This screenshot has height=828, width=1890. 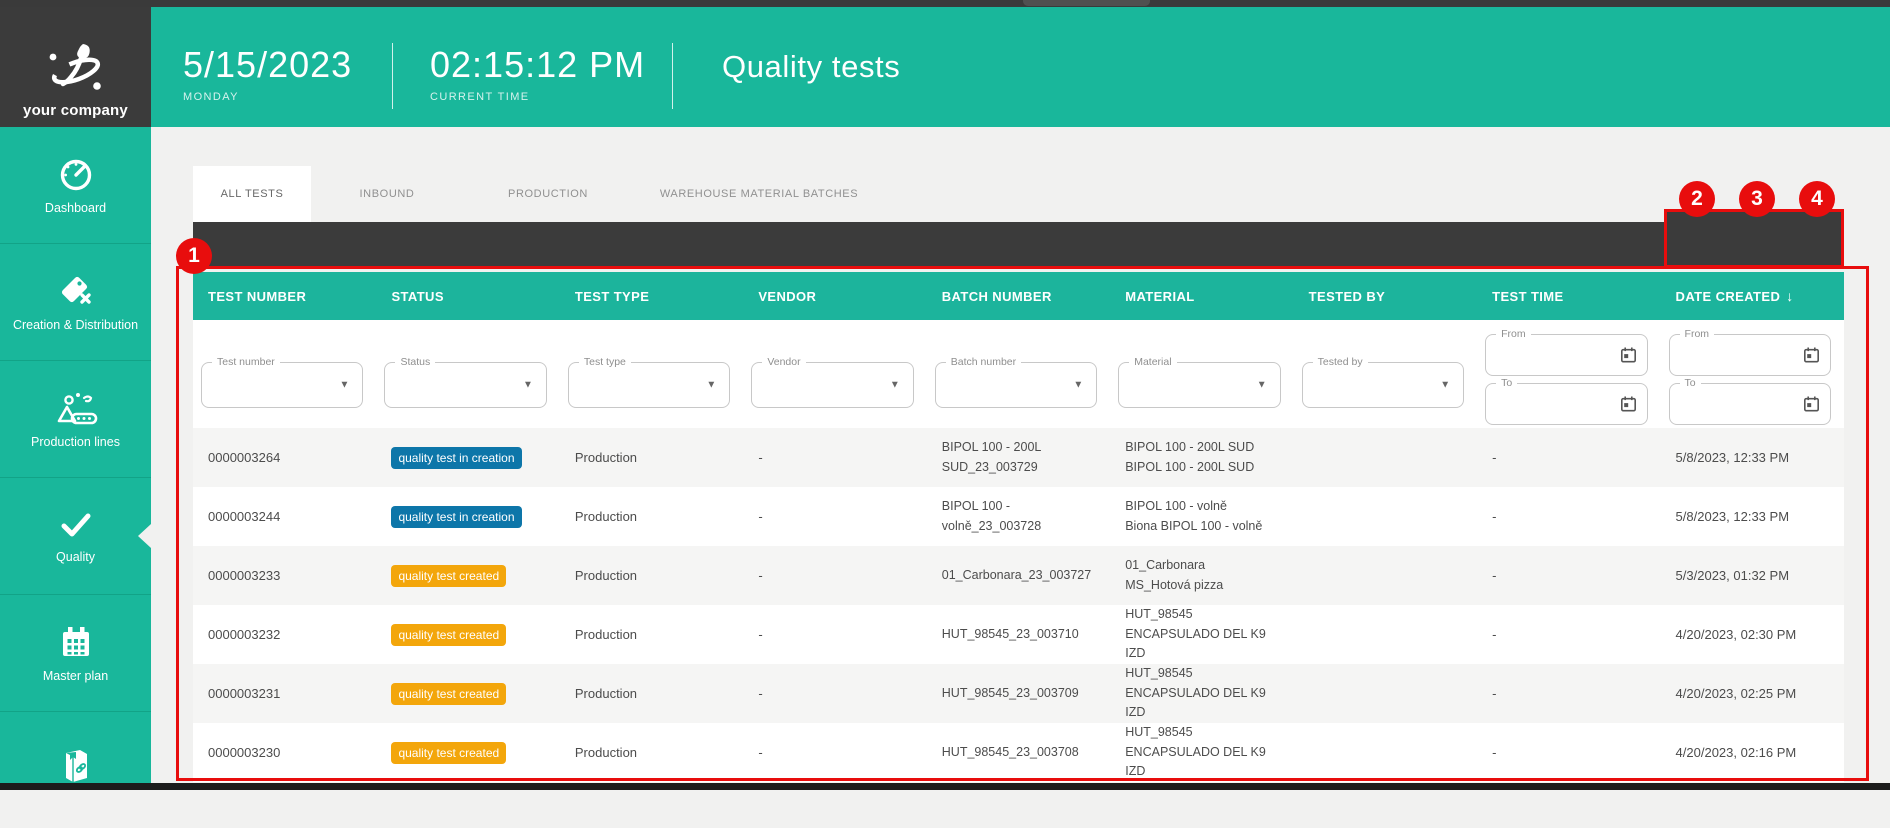 I want to click on column-header-tested-by: TESTED BY, so click(x=1347, y=296).